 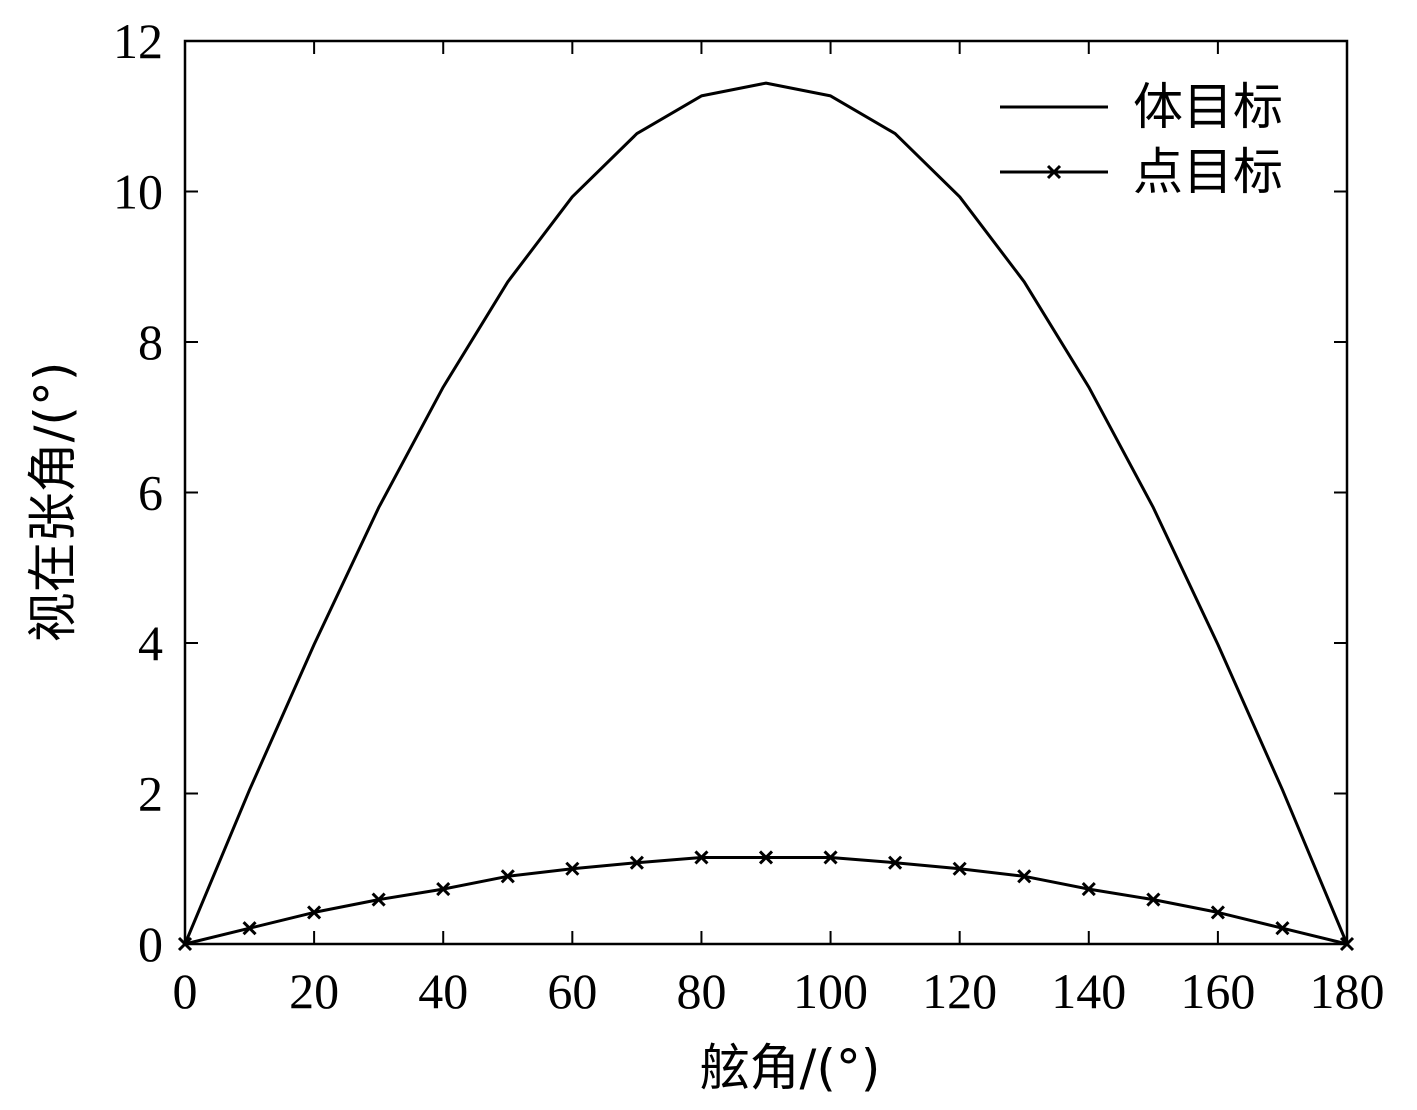 What do you see at coordinates (150, 944) in the screenshot?
I see `y-tick-label: 0` at bounding box center [150, 944].